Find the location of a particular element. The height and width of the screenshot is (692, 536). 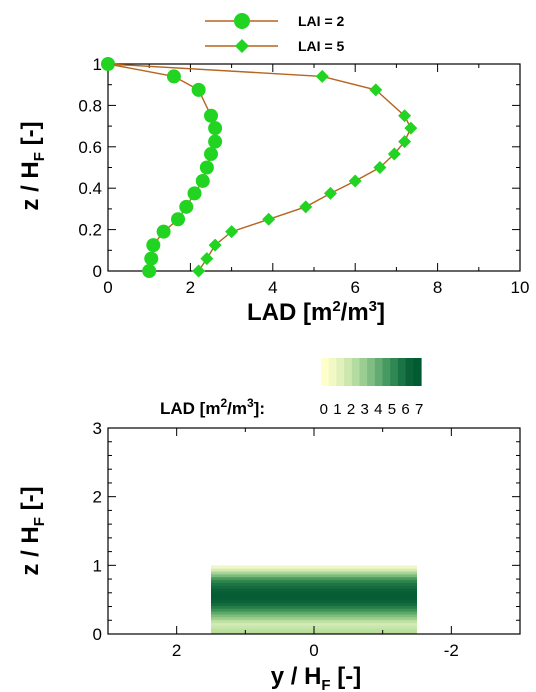

bottom-y-axis-label: z / HF [-] is located at coordinates (32, 530).